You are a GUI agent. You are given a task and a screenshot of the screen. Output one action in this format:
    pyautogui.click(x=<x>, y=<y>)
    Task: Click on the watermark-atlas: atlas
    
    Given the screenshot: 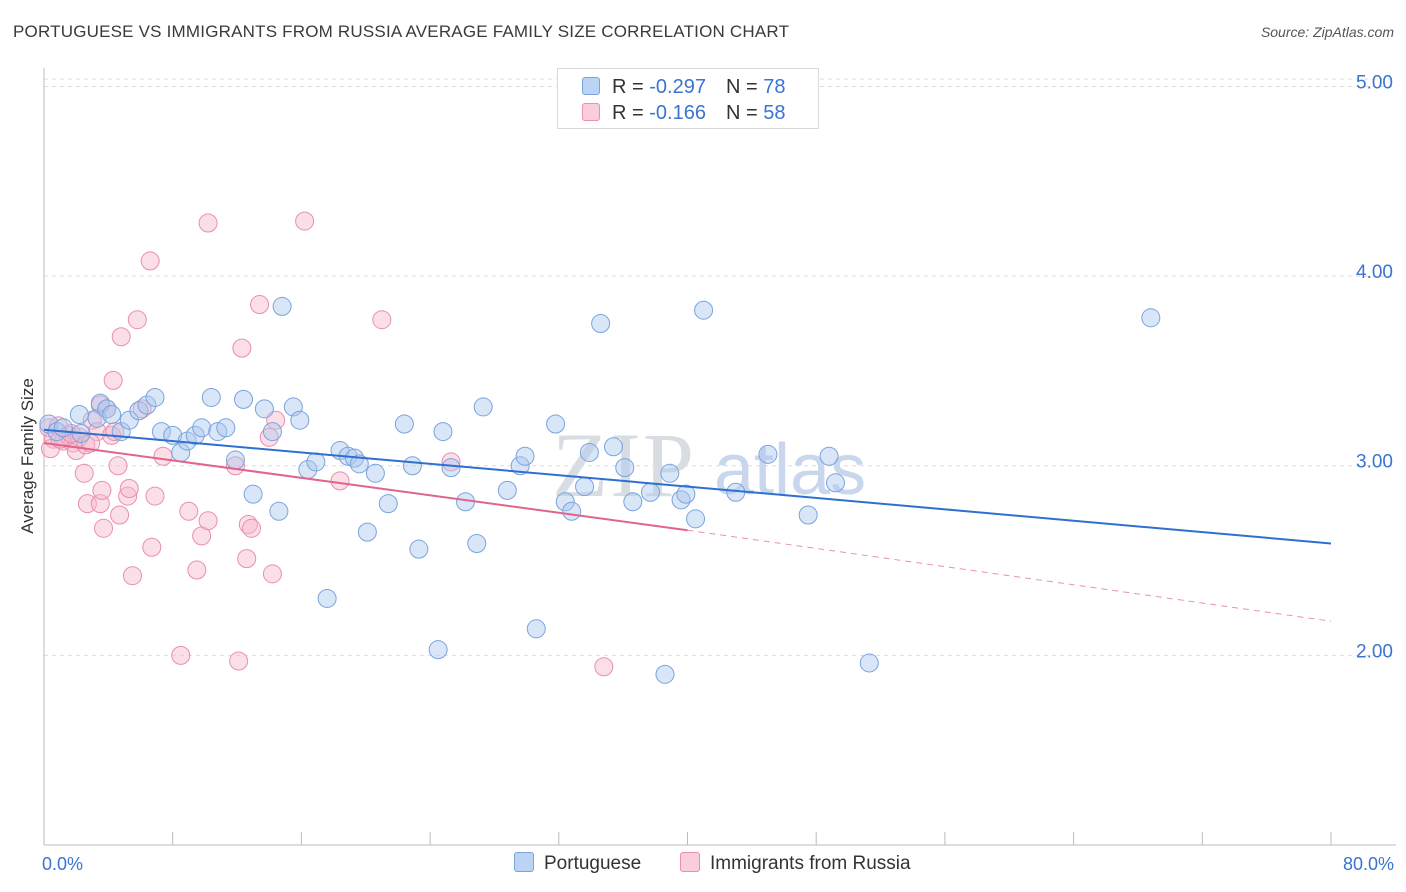 What is the action you would take?
    pyautogui.click(x=790, y=470)
    